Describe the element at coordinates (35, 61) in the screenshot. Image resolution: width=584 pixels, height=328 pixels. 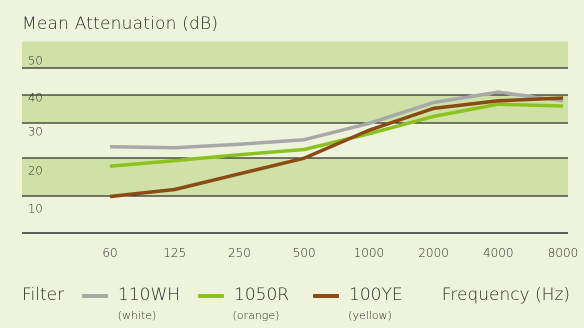
I see `y-tick-label-50: 50` at that location.